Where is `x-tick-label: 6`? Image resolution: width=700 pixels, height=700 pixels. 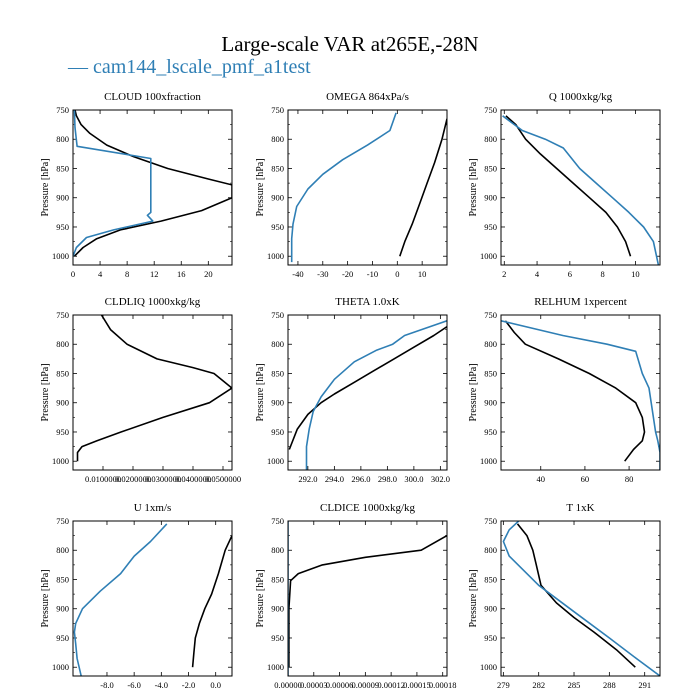
x-tick-label: 6 is located at coordinates (570, 274).